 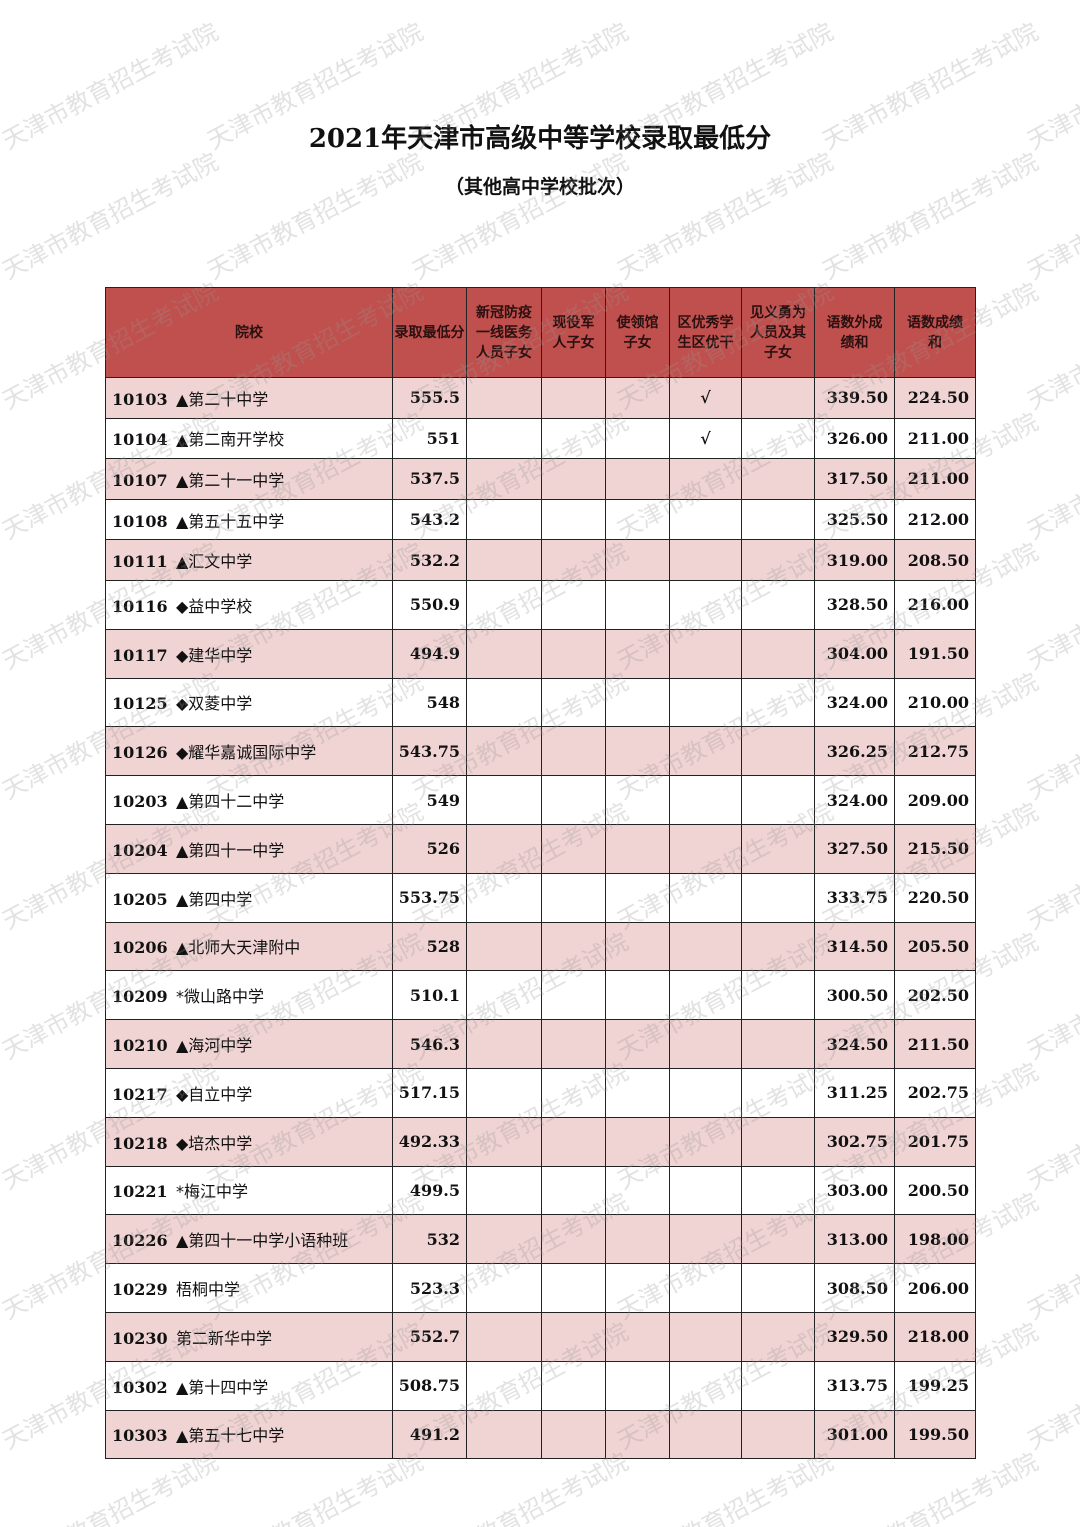 I want to click on table-row: 10209 *微山路中学 510.1 300.50 202.50, so click(x=540, y=995).